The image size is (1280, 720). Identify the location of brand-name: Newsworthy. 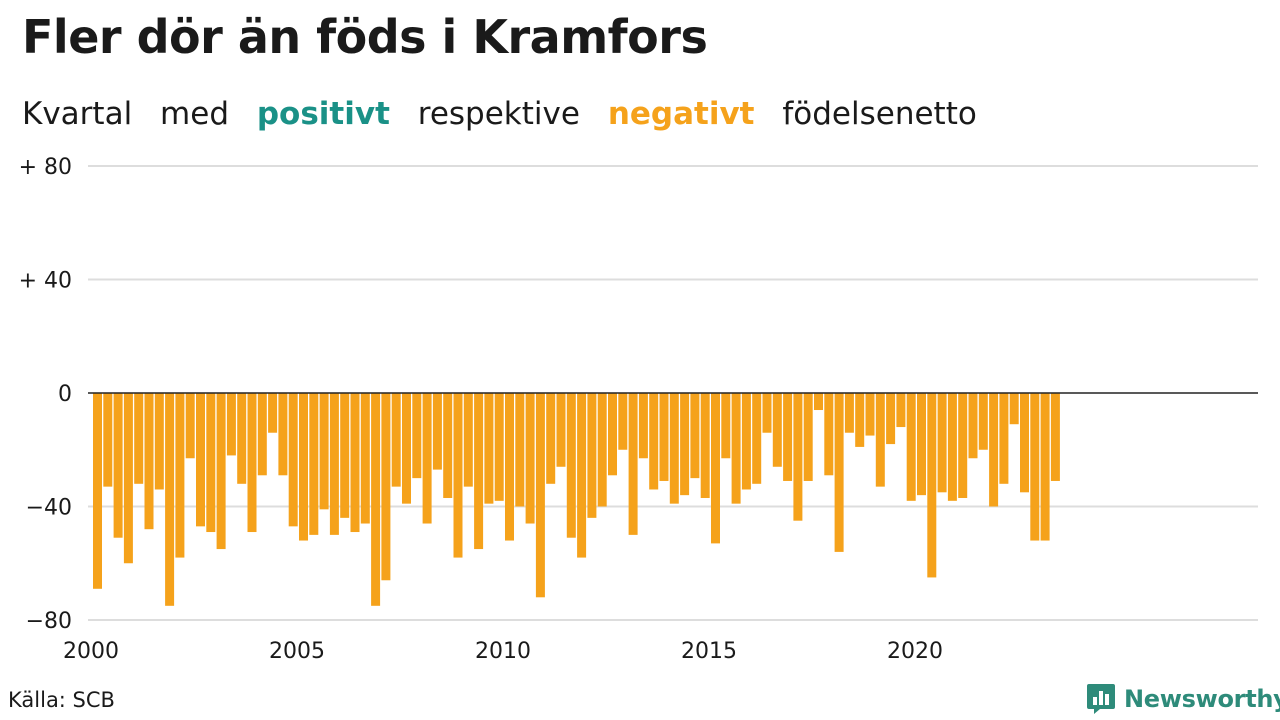
(1202, 699).